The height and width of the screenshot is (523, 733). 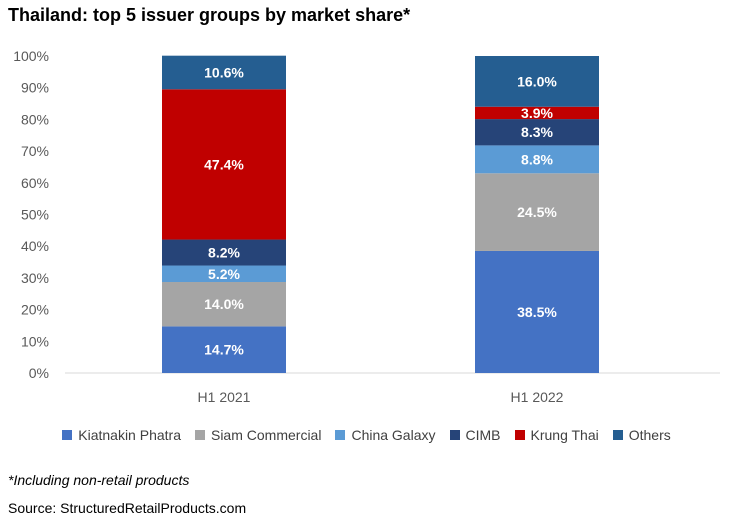 I want to click on legend-item: China Galaxy, so click(x=385, y=435).